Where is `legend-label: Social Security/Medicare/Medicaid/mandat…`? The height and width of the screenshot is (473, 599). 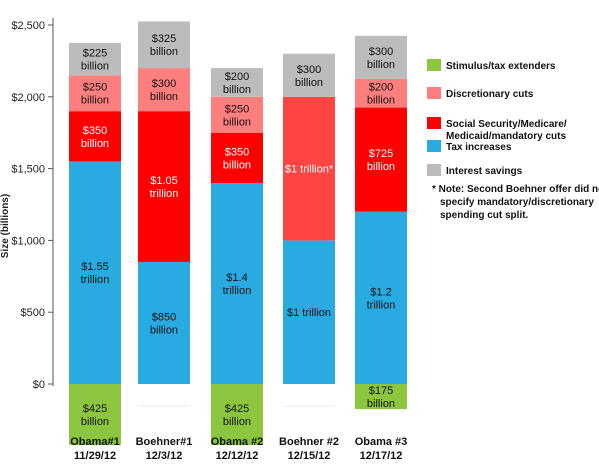
legend-label: Social Security/Medicare/Medicaid/mandat… is located at coordinates (506, 130).